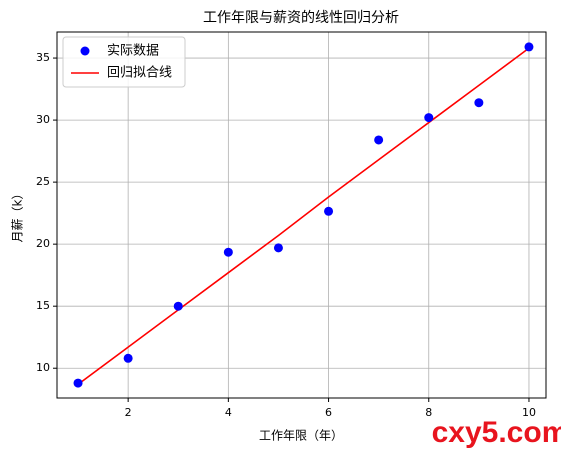 Image resolution: width=561 pixels, height=453 pixels. What do you see at coordinates (43, 243) in the screenshot?
I see `y-tick-label: 20` at bounding box center [43, 243].